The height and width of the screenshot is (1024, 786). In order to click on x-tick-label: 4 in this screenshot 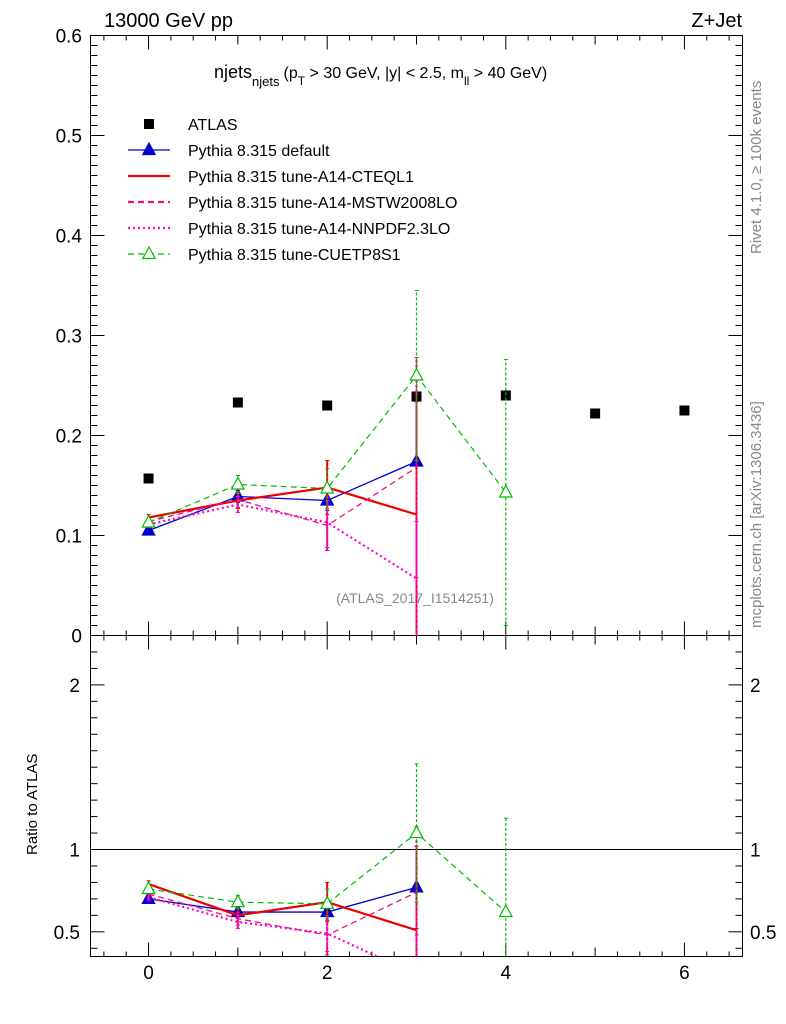, I will do `click(506, 973)`.